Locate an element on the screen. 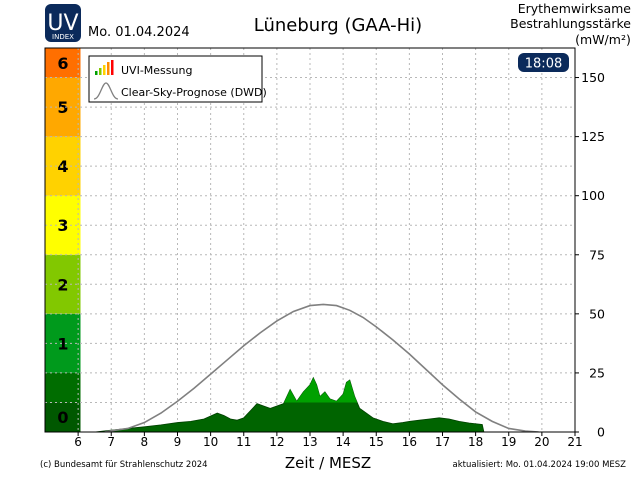 The width and height of the screenshot is (640, 480). uvi-measurement-area is located at coordinates (289, 404).